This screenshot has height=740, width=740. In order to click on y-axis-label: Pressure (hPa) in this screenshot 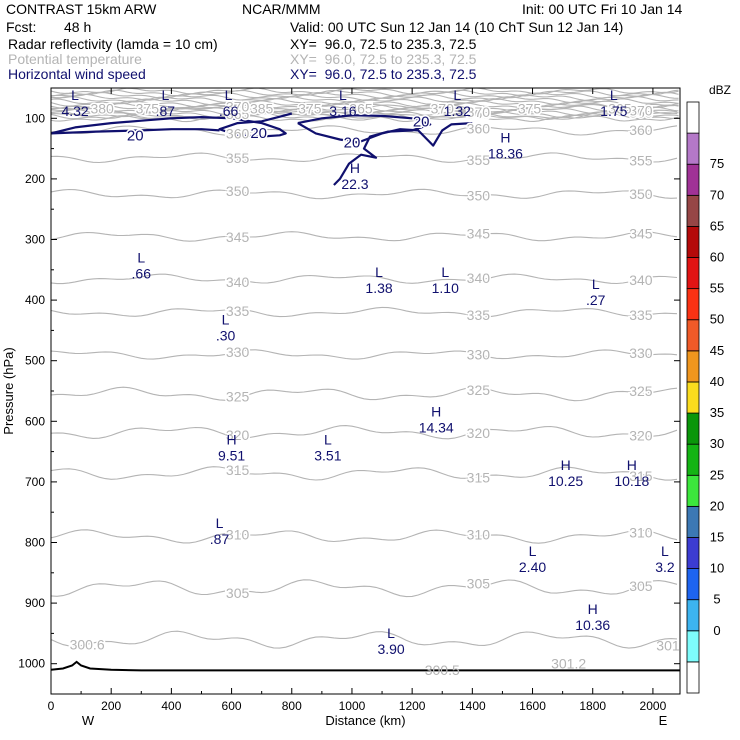, I will do `click(8, 390)`.